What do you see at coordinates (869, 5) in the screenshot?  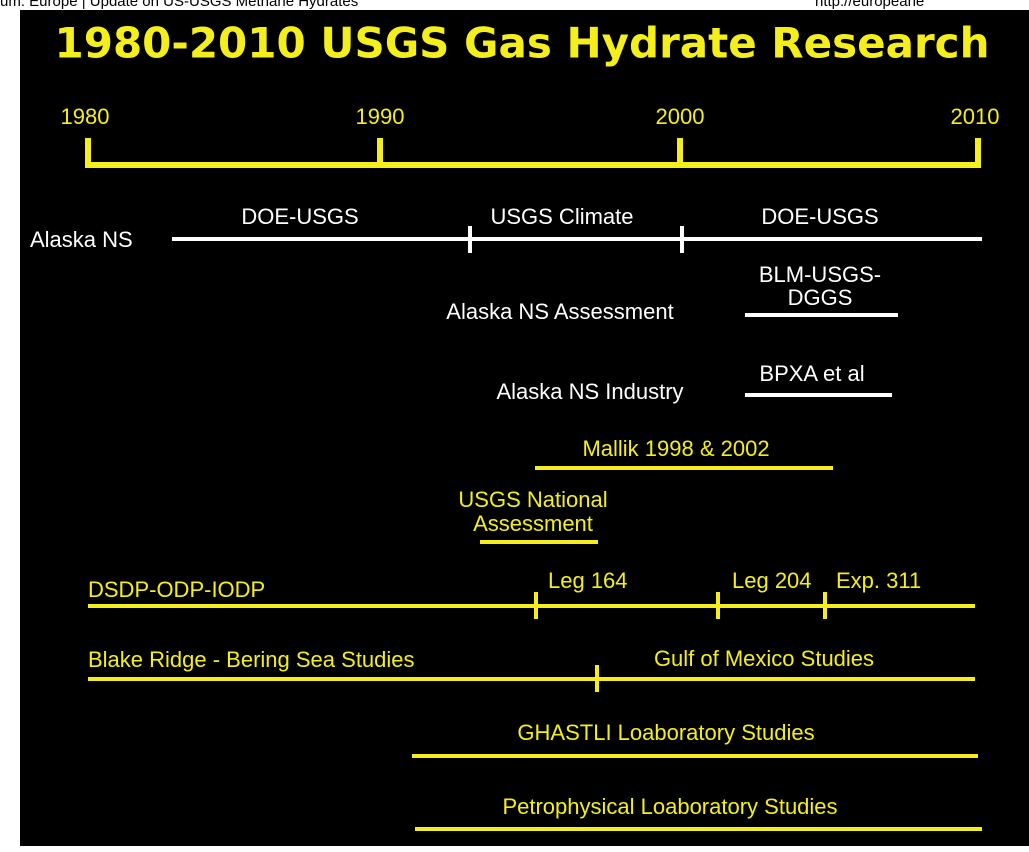 I see `header-right: http://europeane` at bounding box center [869, 5].